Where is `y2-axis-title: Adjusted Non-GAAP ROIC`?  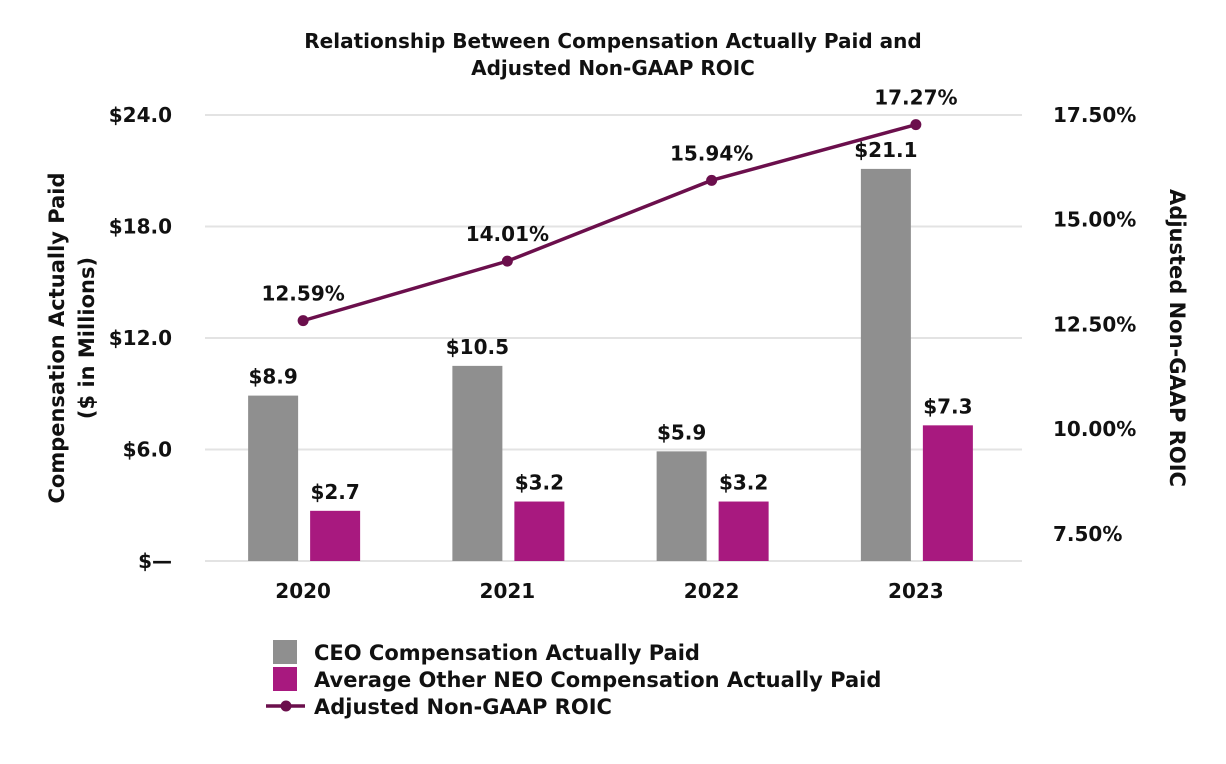 y2-axis-title: Adjusted Non-GAAP ROIC is located at coordinates (1177, 338).